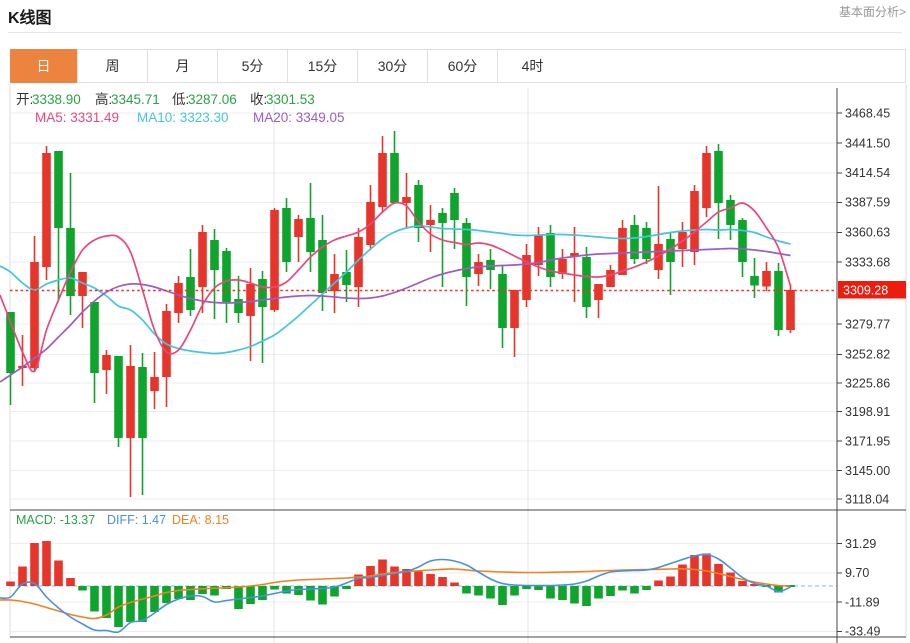 The width and height of the screenshot is (910, 643). Describe the element at coordinates (860, 544) in the screenshot. I see `svg-text: 31.29` at that location.